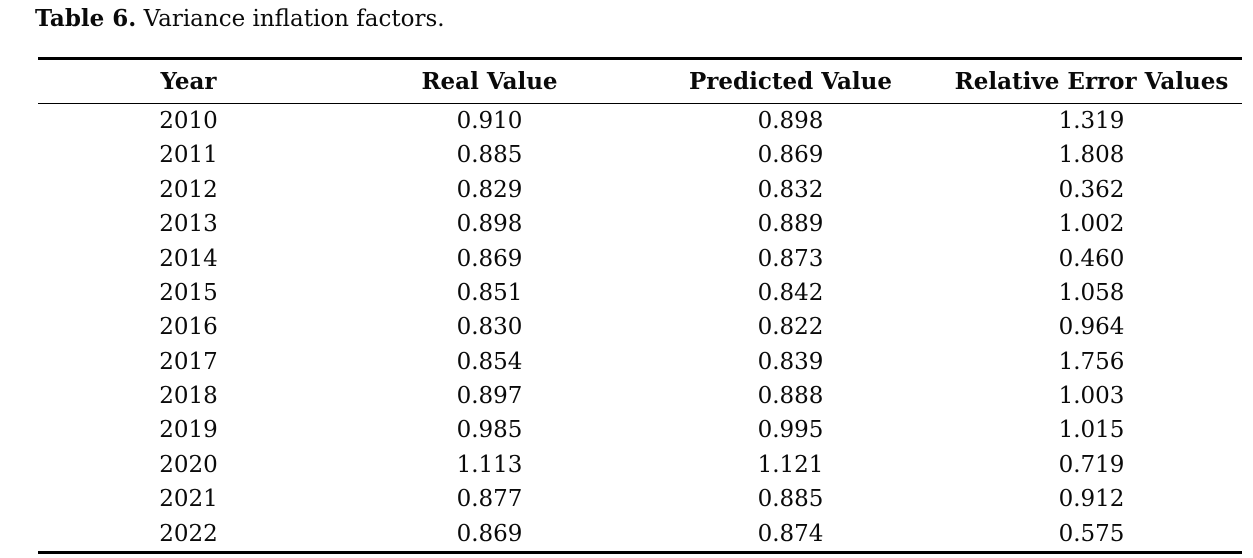  I want to click on value-cell: 0.985, so click(489, 430).